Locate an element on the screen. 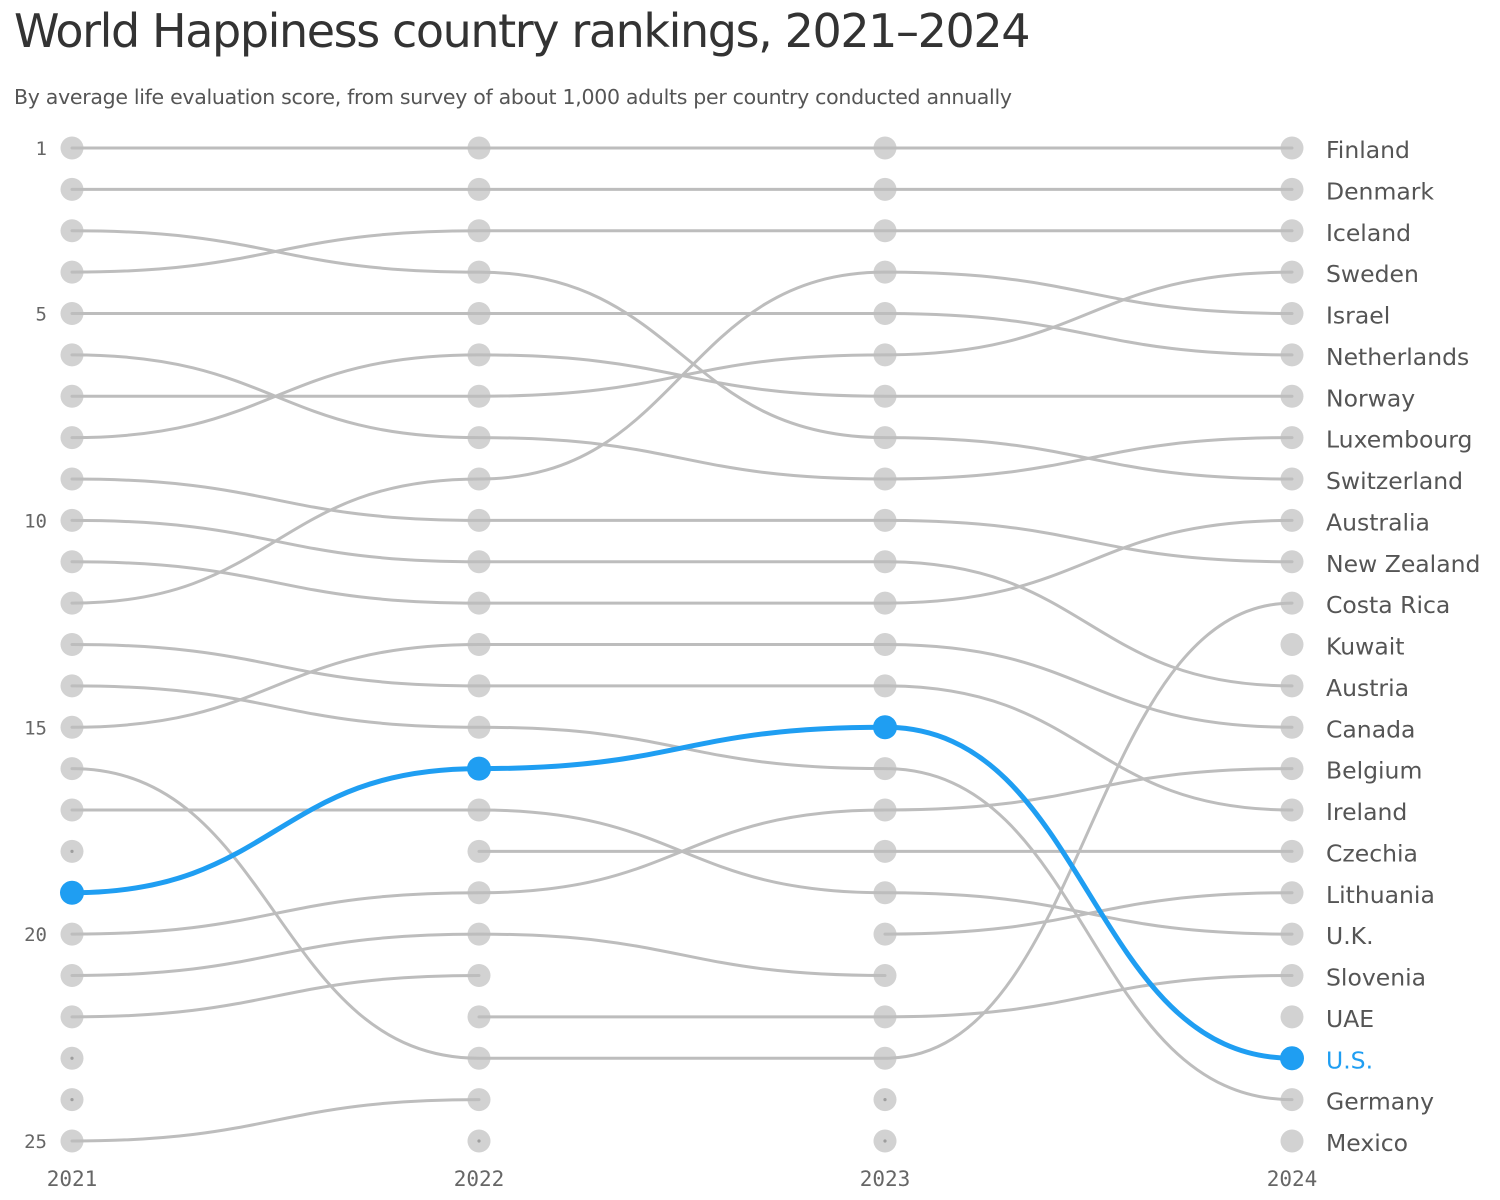  country-label-ireland: Ireland is located at coordinates (1366, 812).